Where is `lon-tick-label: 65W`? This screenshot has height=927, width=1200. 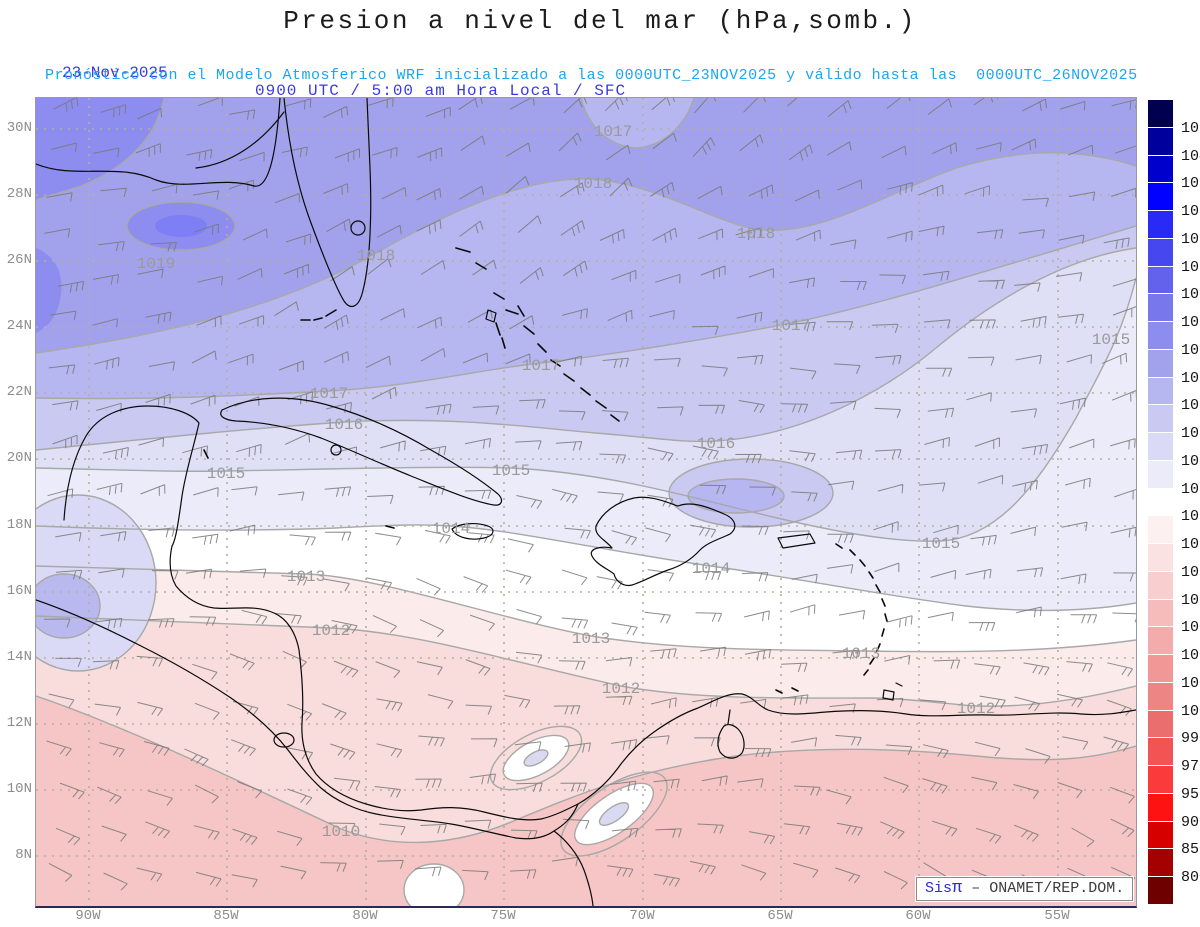 lon-tick-label: 65W is located at coordinates (780, 916).